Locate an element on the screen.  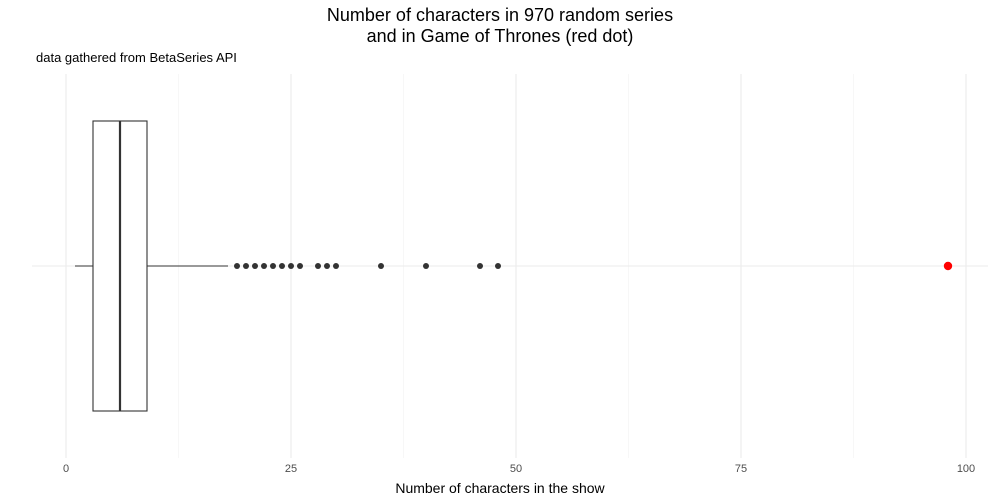
game-of-thrones-point is located at coordinates (948, 266).